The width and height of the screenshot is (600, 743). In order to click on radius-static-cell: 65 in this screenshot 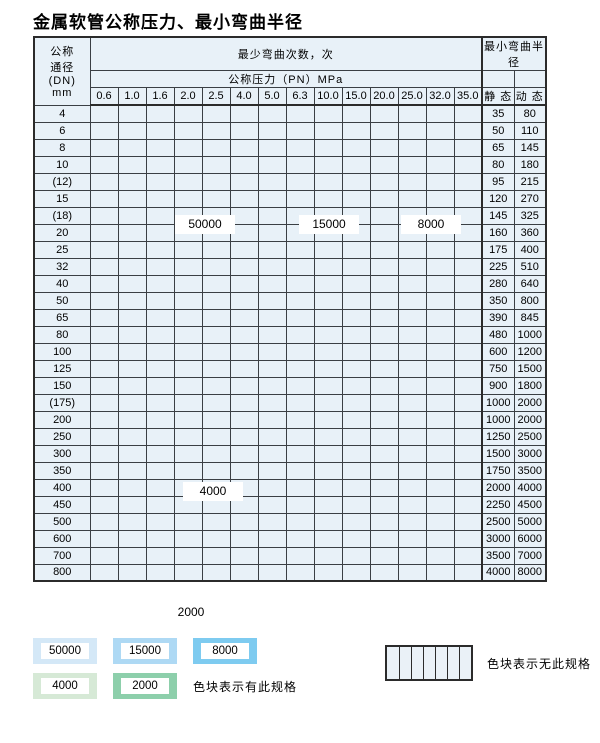, I will do `click(498, 147)`.